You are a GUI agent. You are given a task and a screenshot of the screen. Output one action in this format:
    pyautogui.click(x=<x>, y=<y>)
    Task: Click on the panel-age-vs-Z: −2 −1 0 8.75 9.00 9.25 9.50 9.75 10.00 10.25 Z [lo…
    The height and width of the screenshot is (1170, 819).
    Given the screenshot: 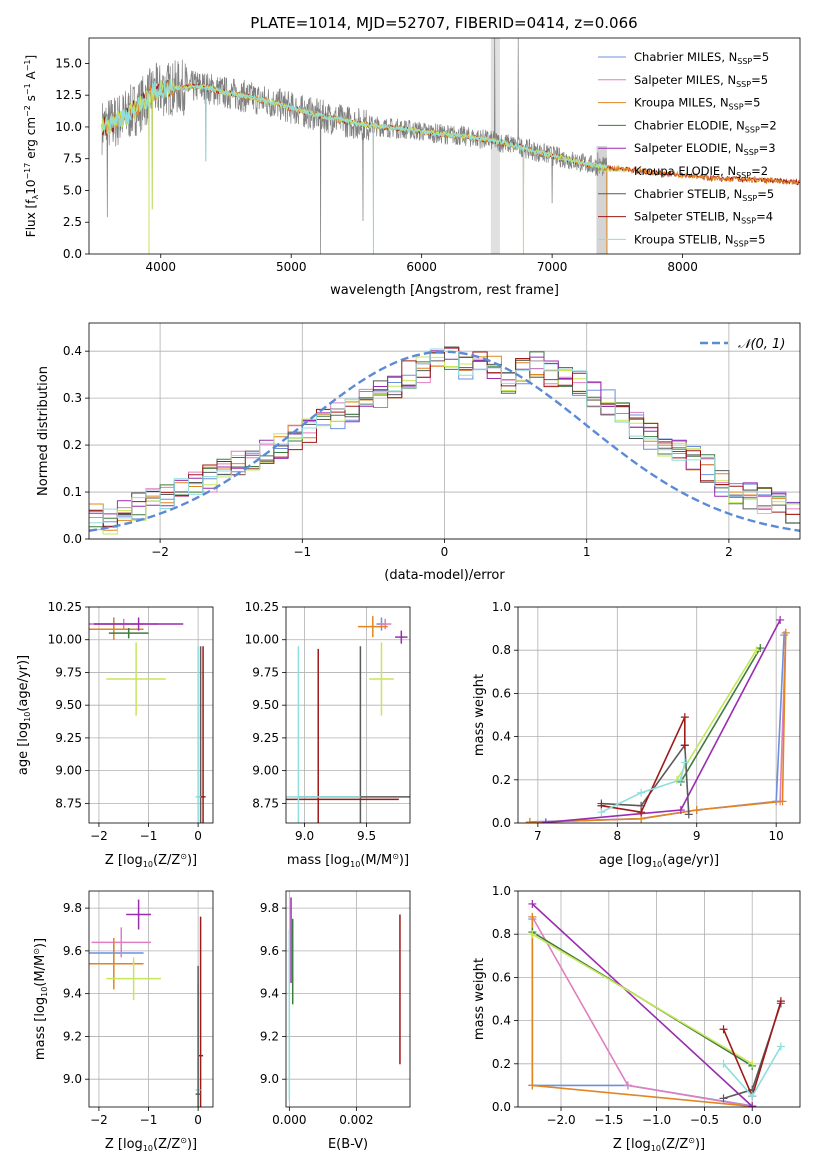 What is the action you would take?
    pyautogui.click(x=115, y=734)
    